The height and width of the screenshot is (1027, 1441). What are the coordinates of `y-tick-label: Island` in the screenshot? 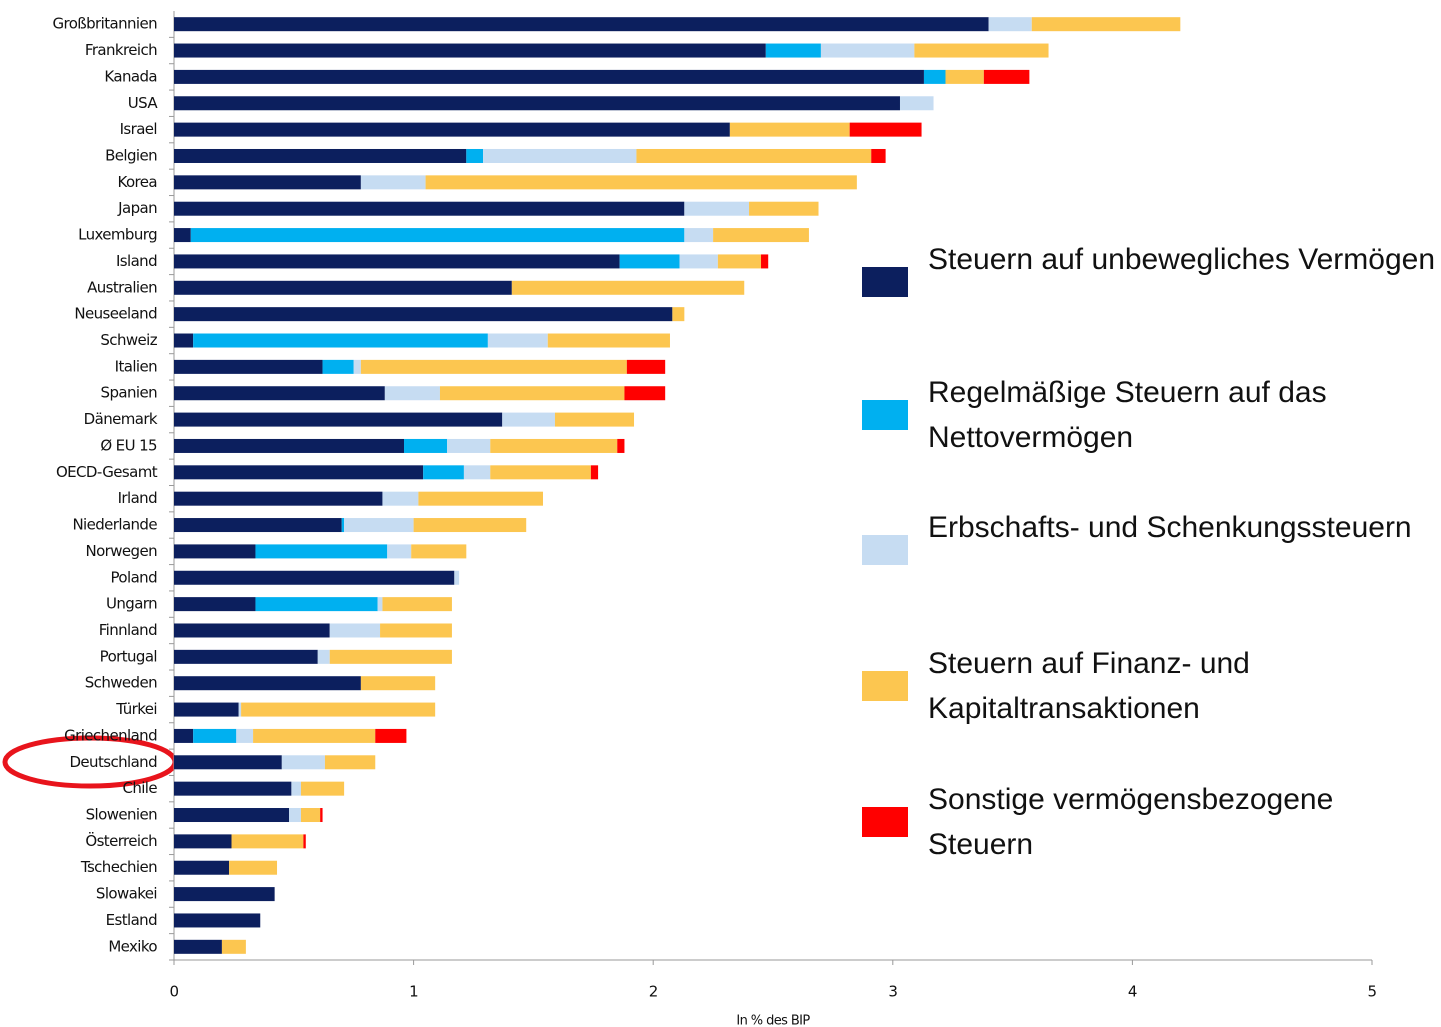 It's located at (136, 261).